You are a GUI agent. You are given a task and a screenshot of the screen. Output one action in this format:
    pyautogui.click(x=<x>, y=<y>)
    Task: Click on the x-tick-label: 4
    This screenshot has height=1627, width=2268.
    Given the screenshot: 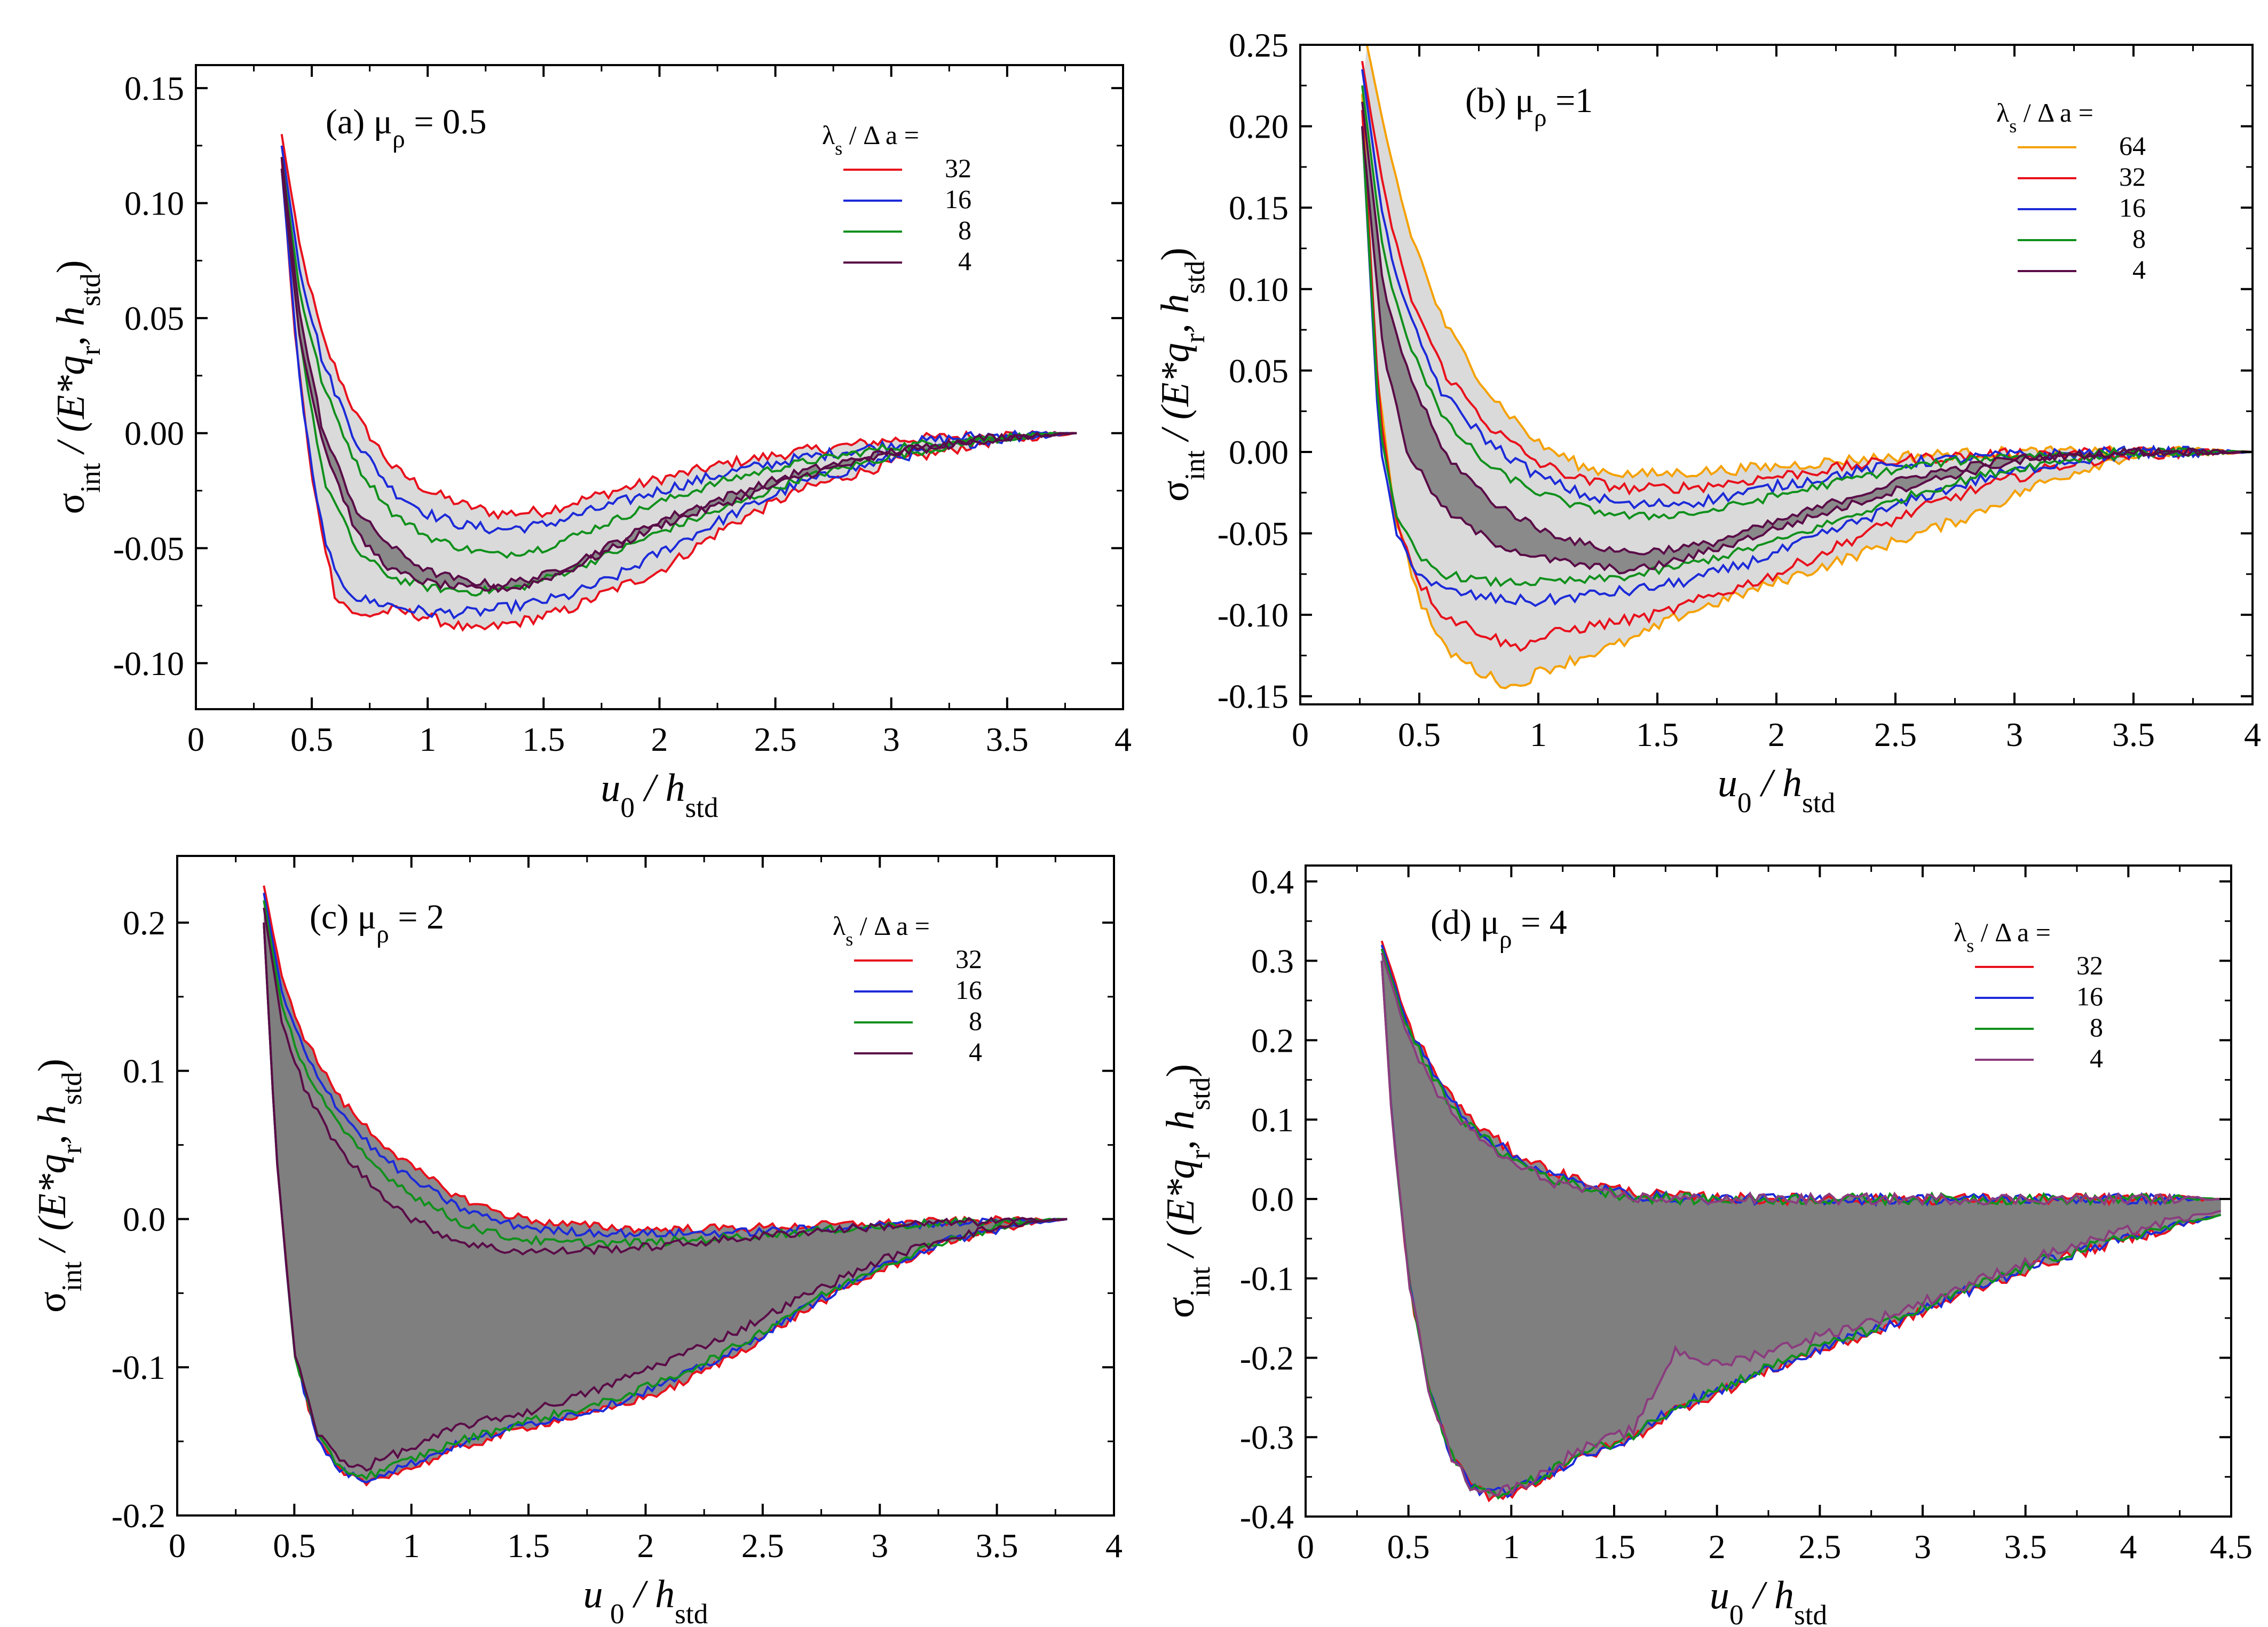 What is the action you would take?
    pyautogui.click(x=1123, y=739)
    